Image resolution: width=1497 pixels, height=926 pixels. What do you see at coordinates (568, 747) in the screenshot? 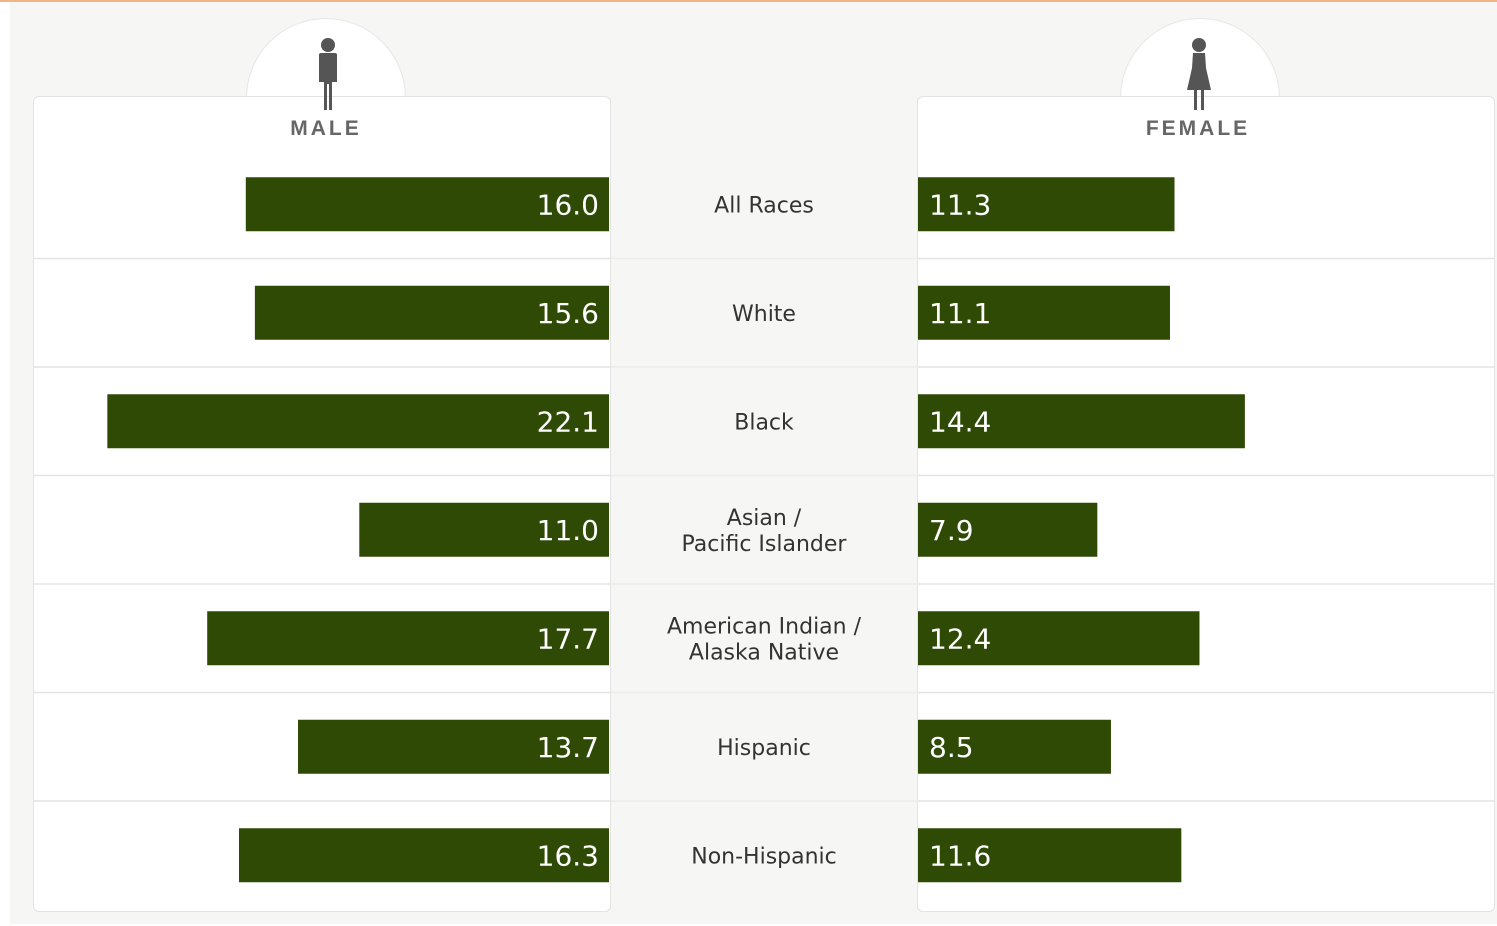
I see `male-bar-label: 13.7` at bounding box center [568, 747].